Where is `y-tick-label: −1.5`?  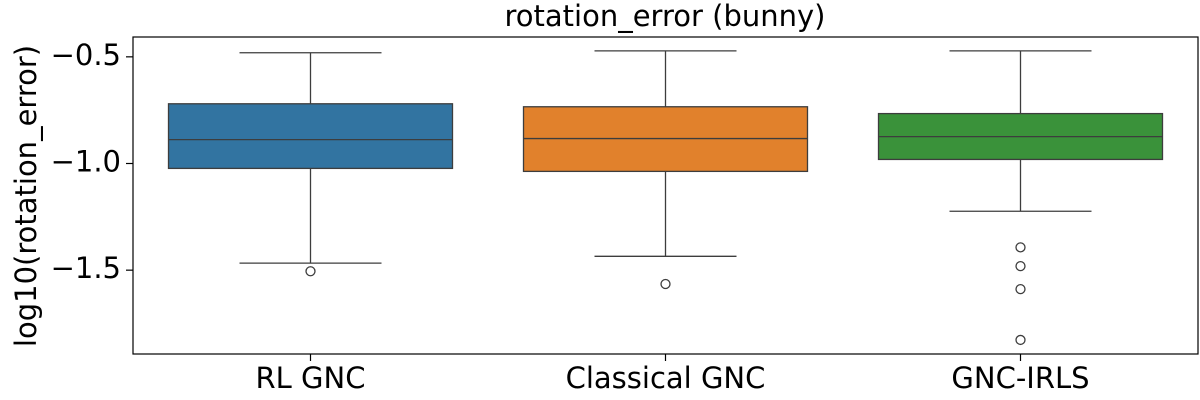 y-tick-label: −1.5 is located at coordinates (86, 268).